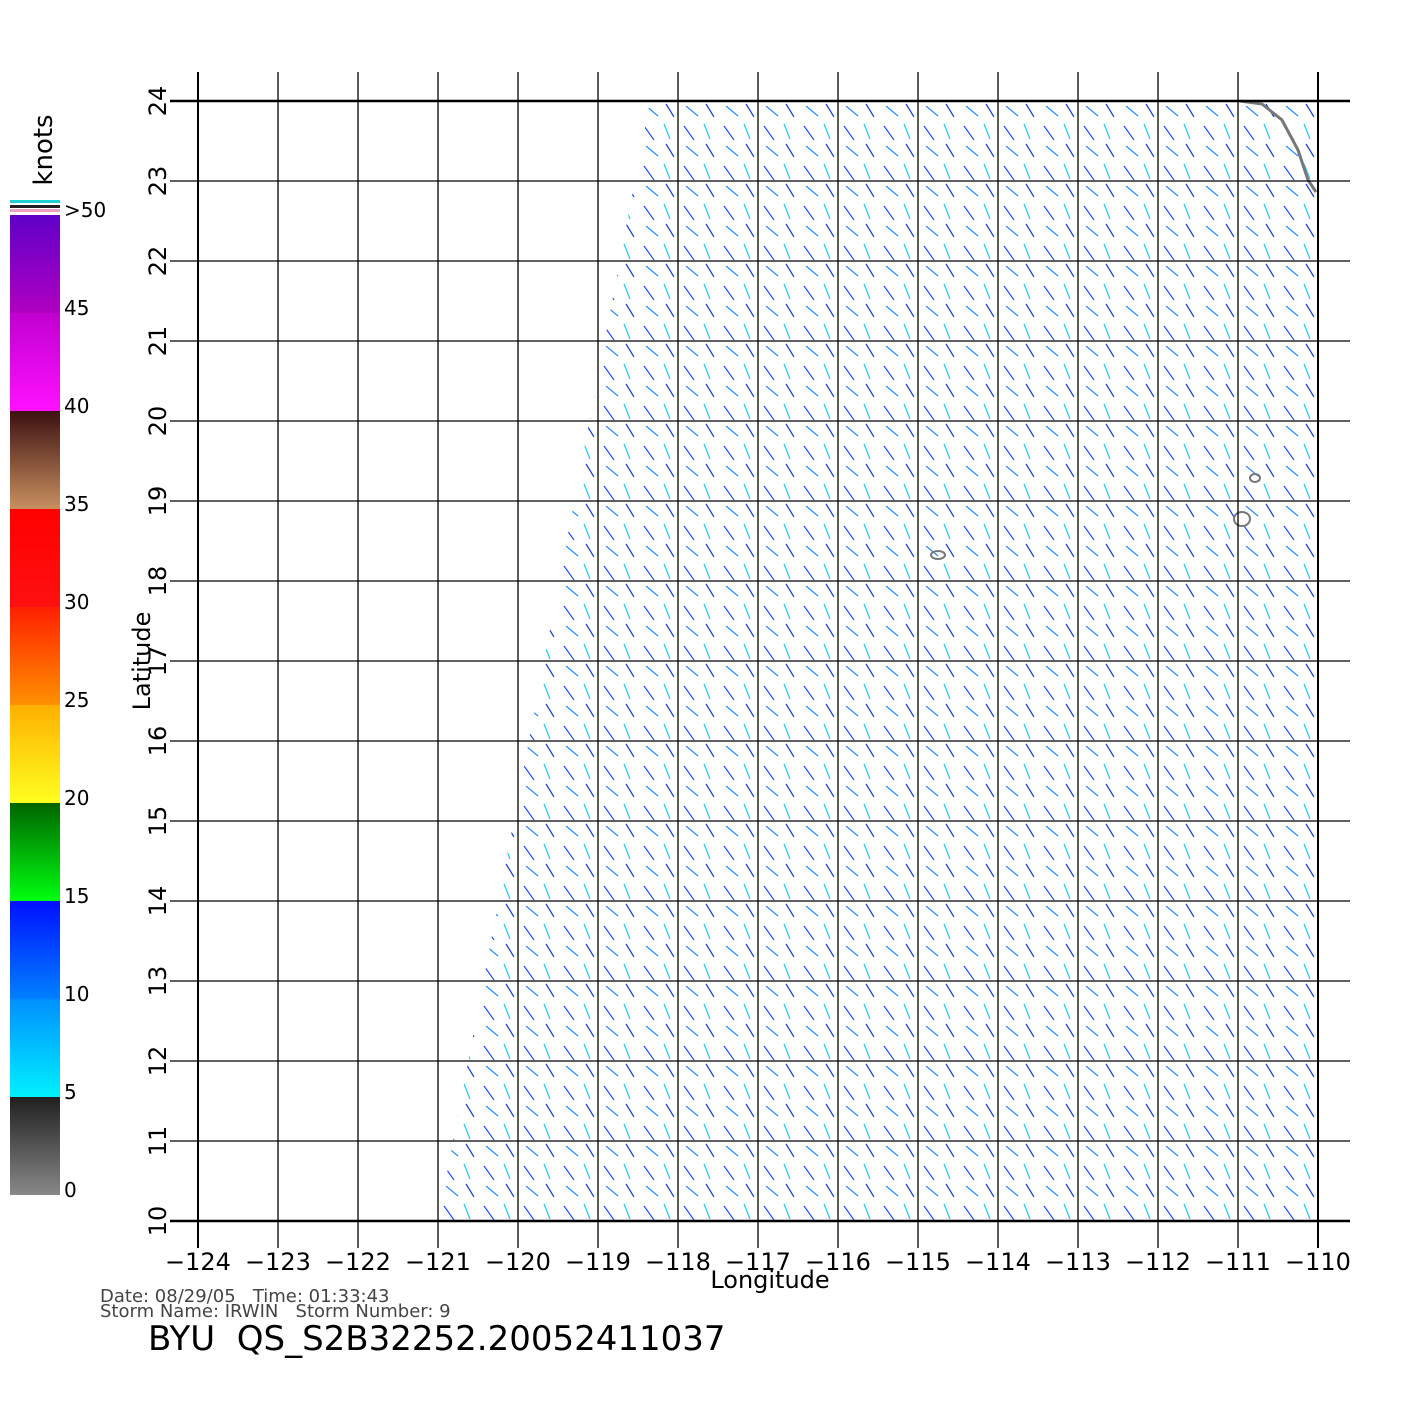 The image size is (1420, 1404). What do you see at coordinates (158, 1141) in the screenshot?
I see `y-tick-label: 11` at bounding box center [158, 1141].